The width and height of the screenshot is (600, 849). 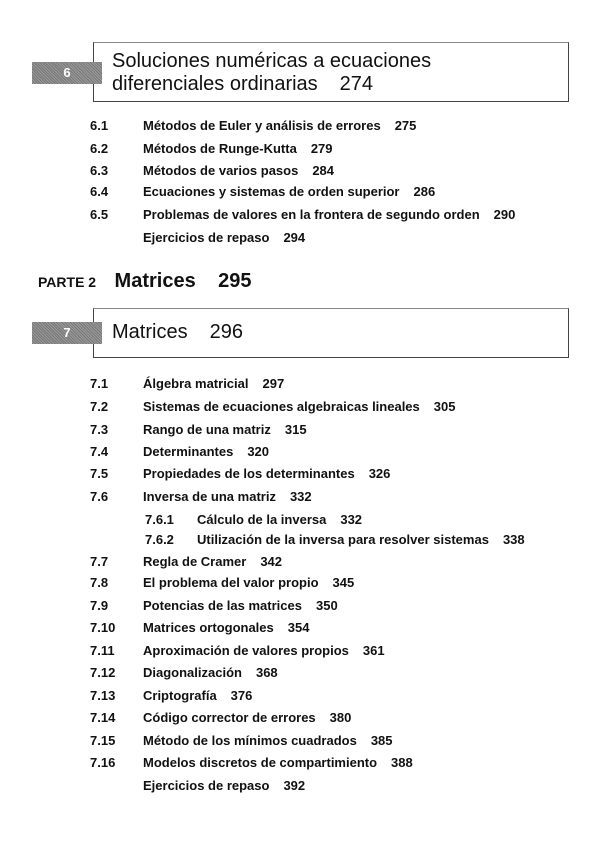 I want to click on chapter-6-page: 274, so click(x=356, y=84).